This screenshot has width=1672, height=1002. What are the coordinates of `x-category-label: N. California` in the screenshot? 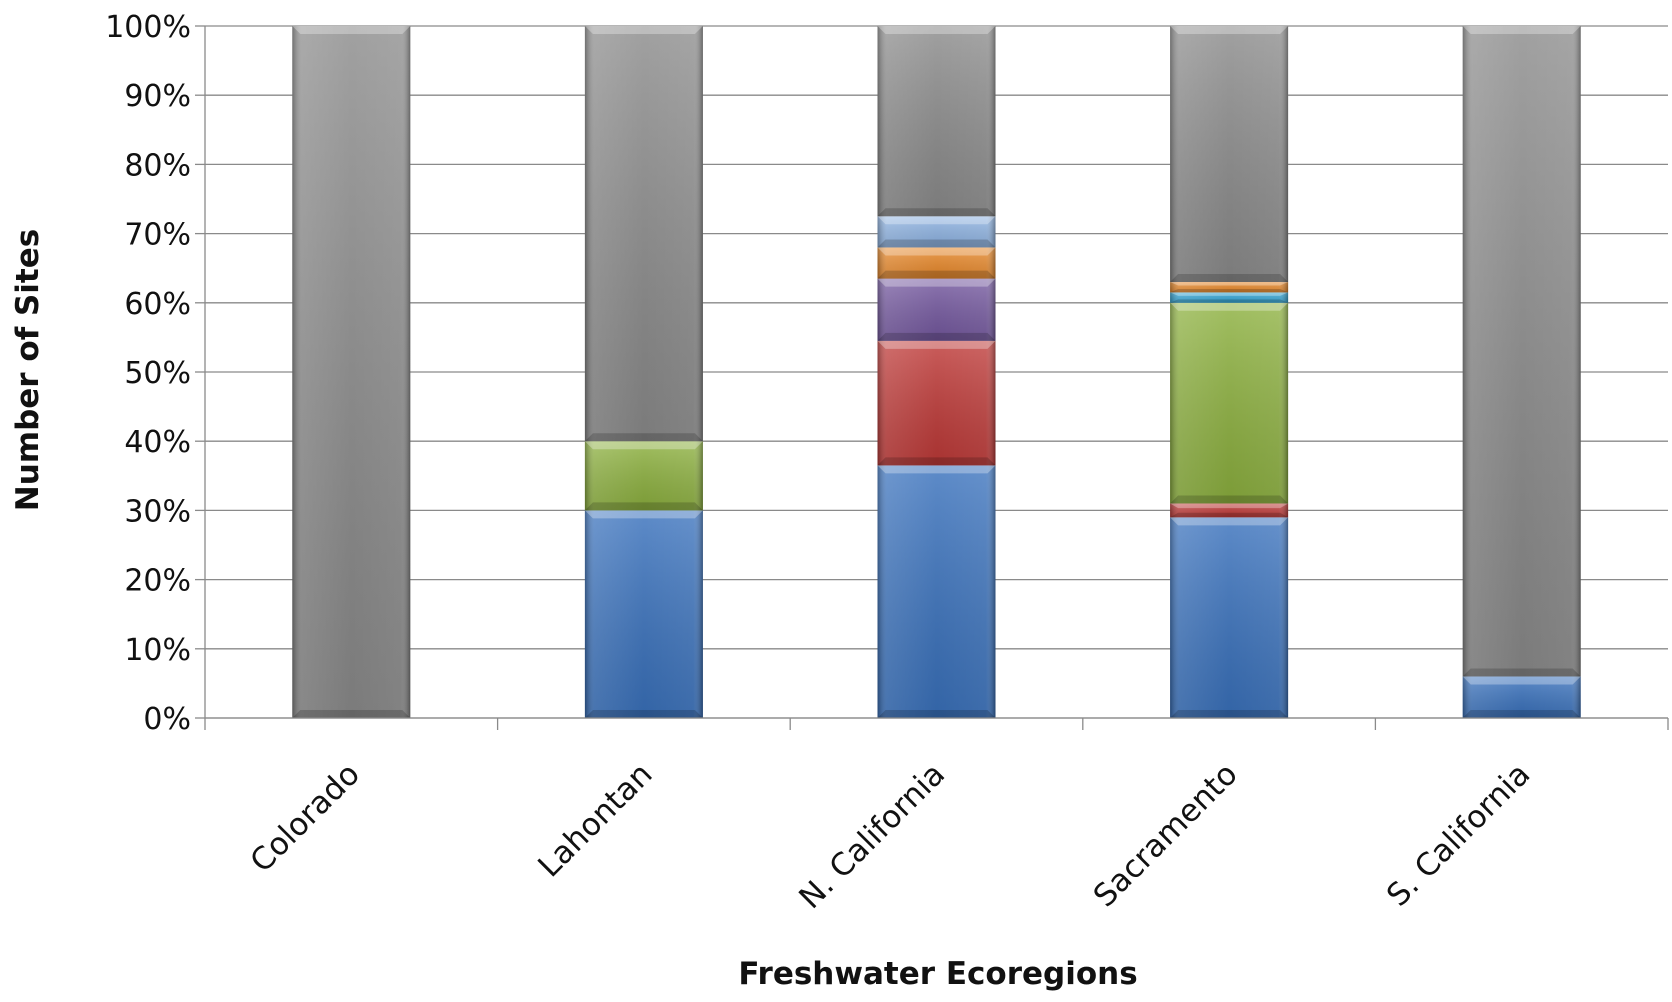 It's located at (872, 836).